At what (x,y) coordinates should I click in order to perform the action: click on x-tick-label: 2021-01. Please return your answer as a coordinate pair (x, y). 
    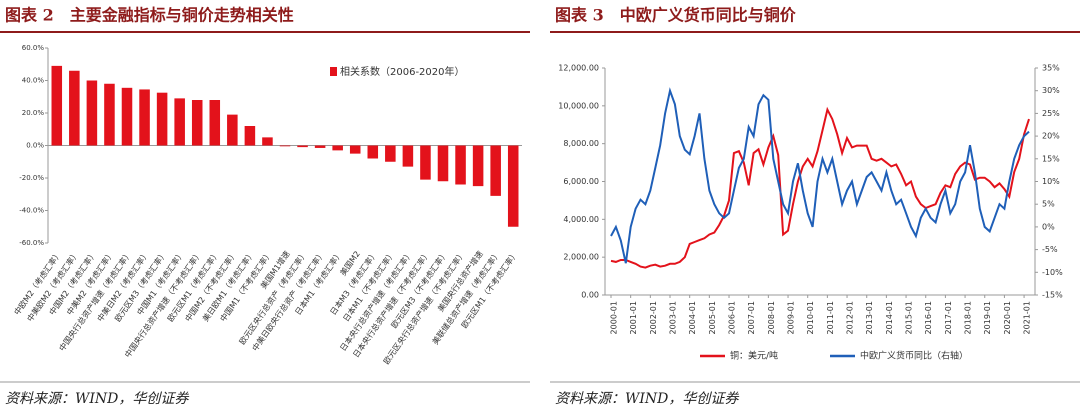
    Looking at the image, I should click on (1027, 317).